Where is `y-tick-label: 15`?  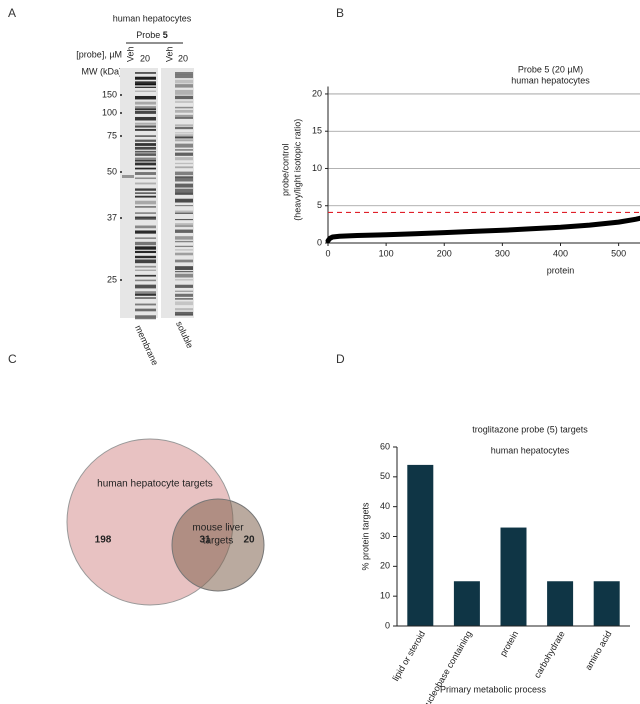
y-tick-label: 15 is located at coordinates (317, 131).